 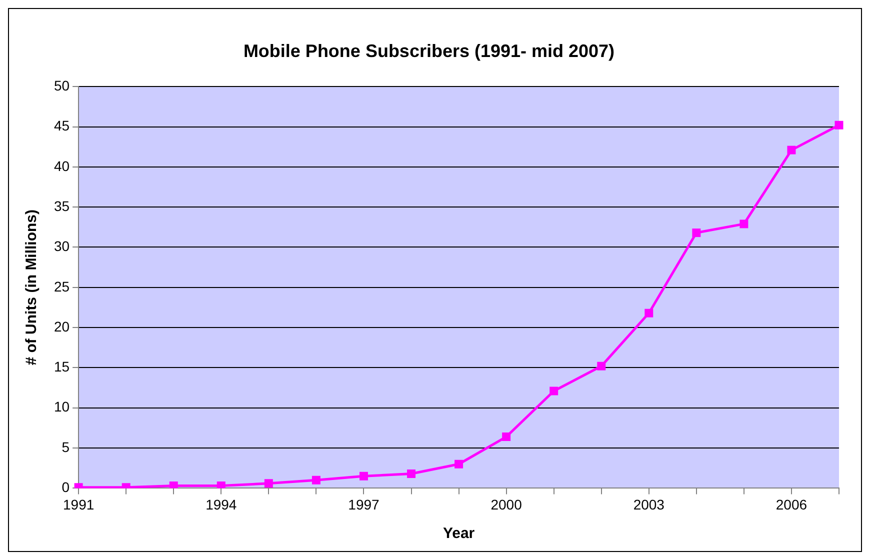 What do you see at coordinates (62, 406) in the screenshot?
I see `y-tick-label: 10` at bounding box center [62, 406].